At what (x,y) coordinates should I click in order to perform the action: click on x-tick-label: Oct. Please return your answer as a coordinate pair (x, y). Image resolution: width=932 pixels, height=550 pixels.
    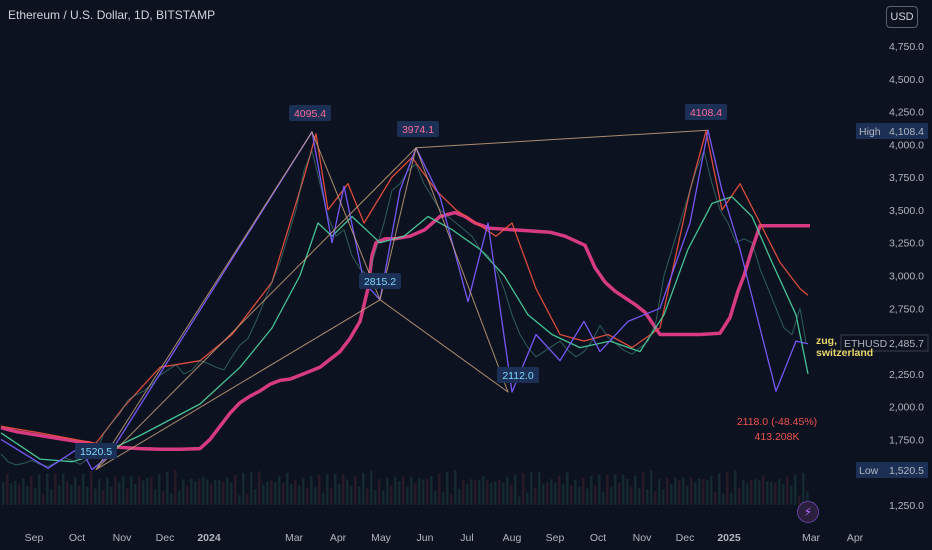
    Looking at the image, I should click on (598, 538).